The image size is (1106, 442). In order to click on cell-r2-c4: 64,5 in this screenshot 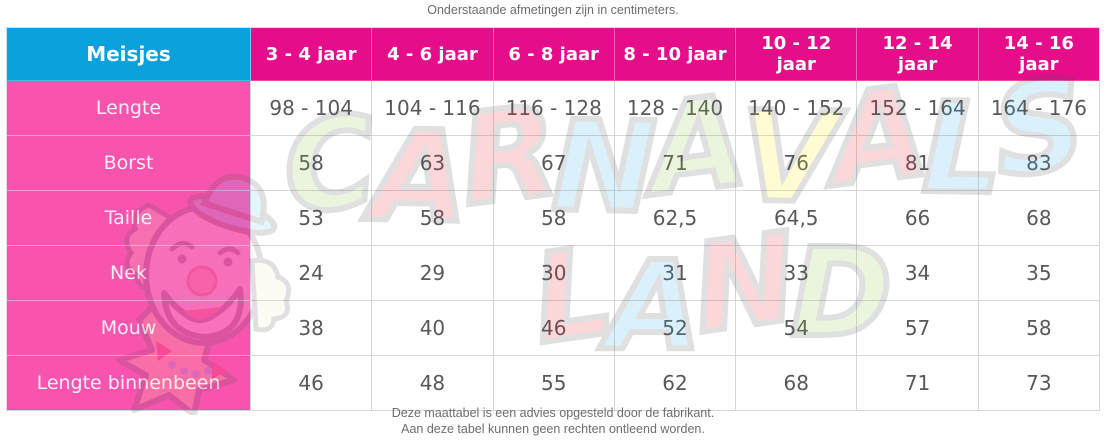, I will do `click(797, 218)`.